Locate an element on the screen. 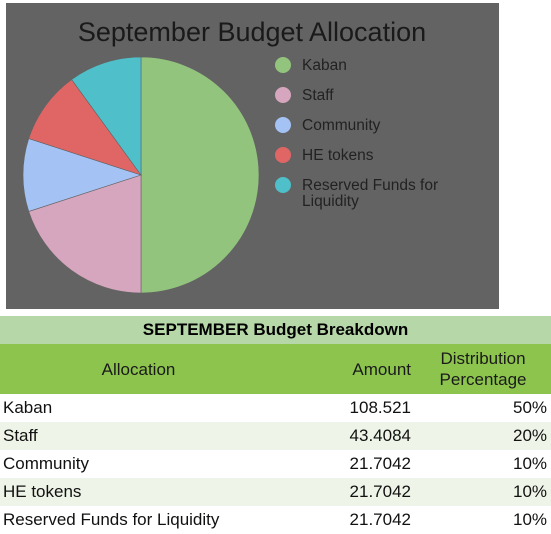 The width and height of the screenshot is (551, 534). legend-label: Kaban is located at coordinates (324, 65).